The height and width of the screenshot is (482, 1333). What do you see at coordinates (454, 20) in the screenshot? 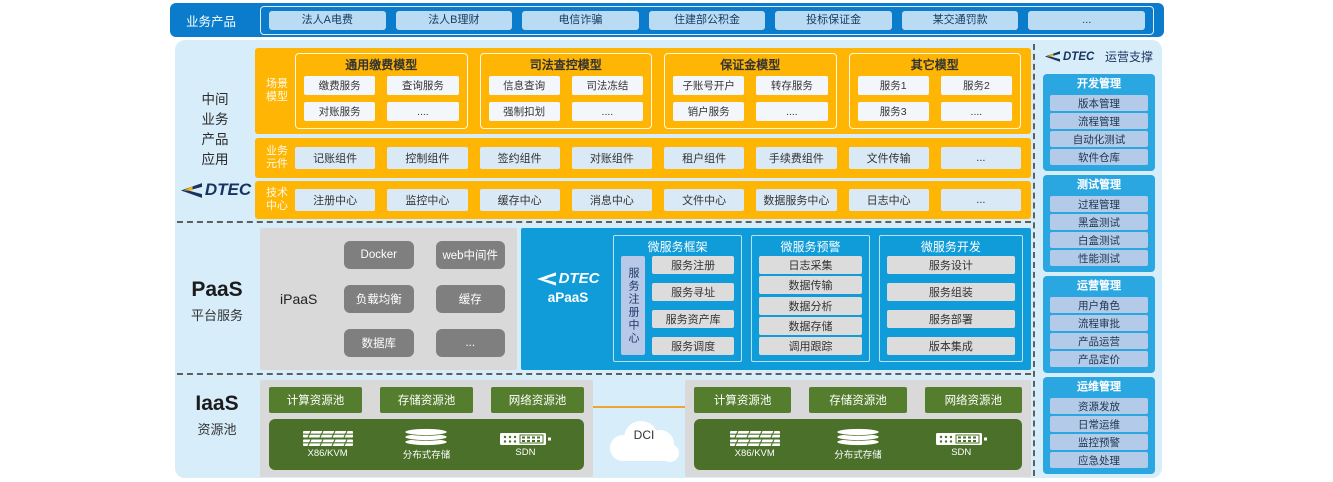
I see `product-button: 法人B理财` at bounding box center [454, 20].